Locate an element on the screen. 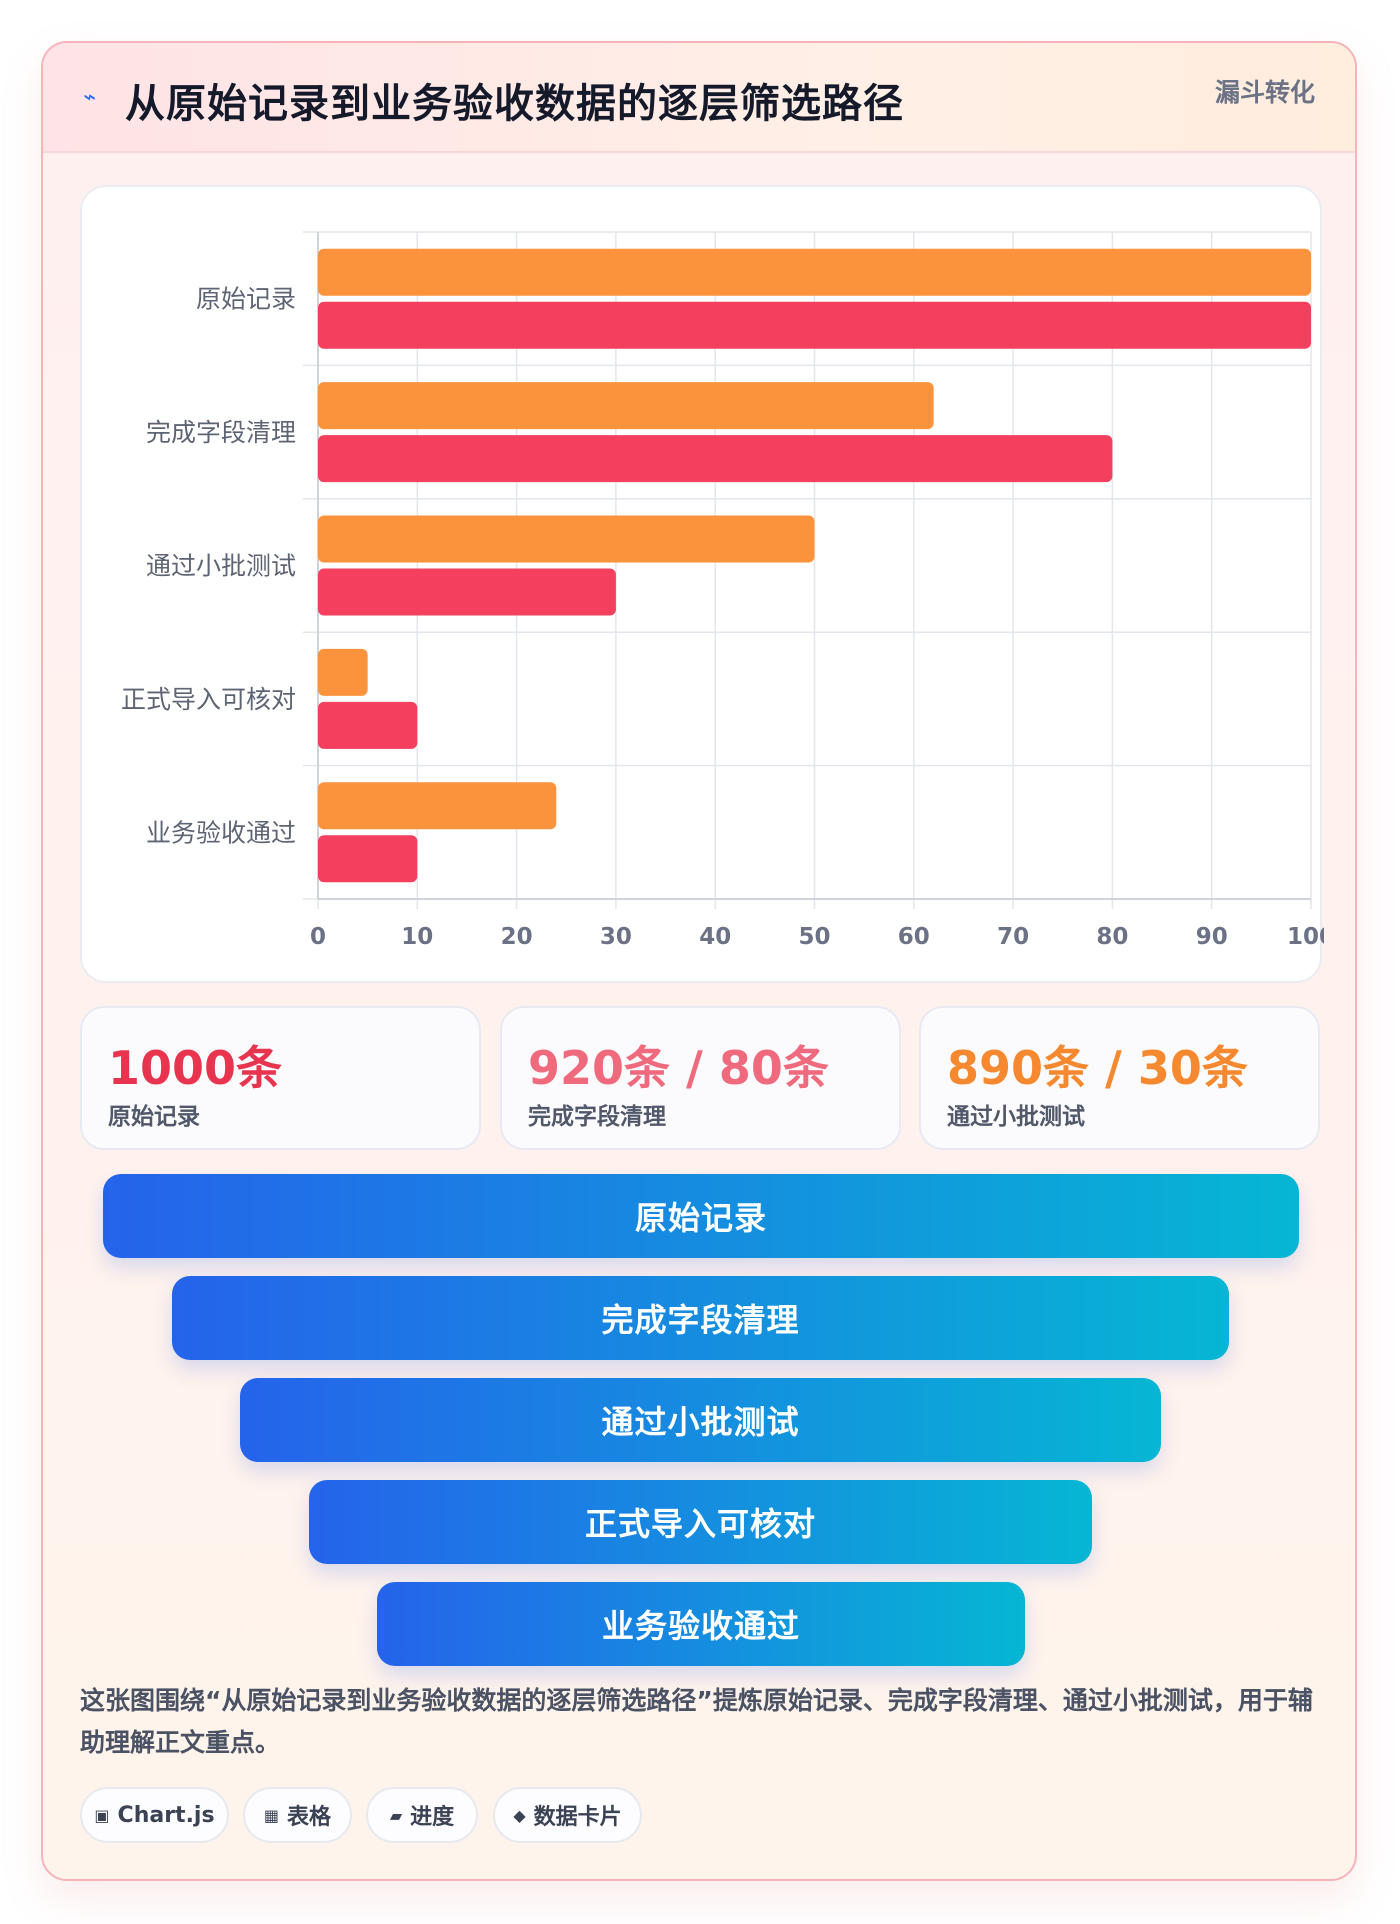  progress-icon: ▰ is located at coordinates (396, 1815).